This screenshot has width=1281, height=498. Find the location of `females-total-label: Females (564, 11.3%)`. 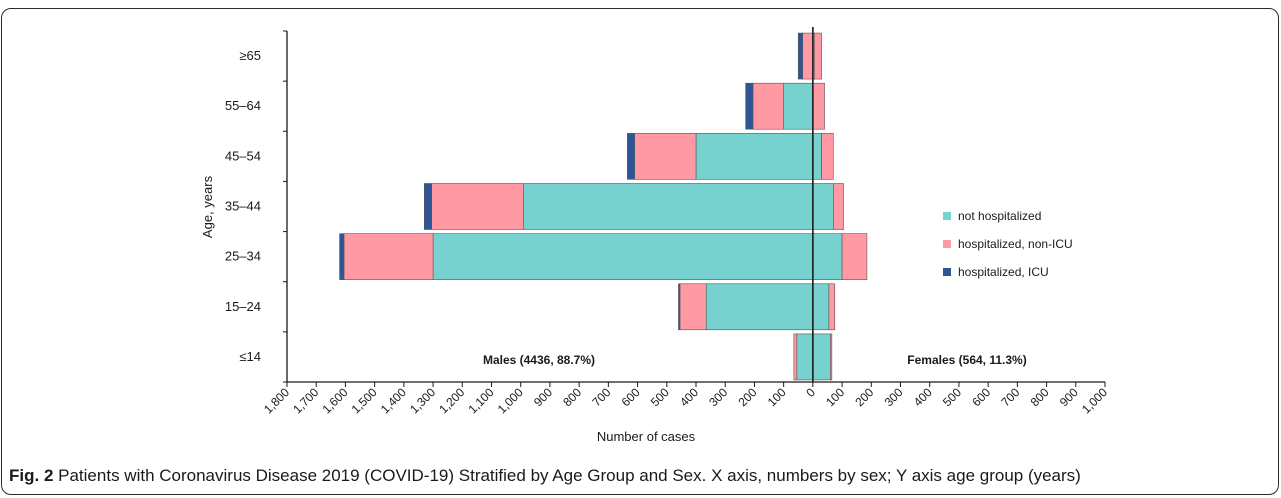

females-total-label: Females (564, 11.3%) is located at coordinates (966, 360).